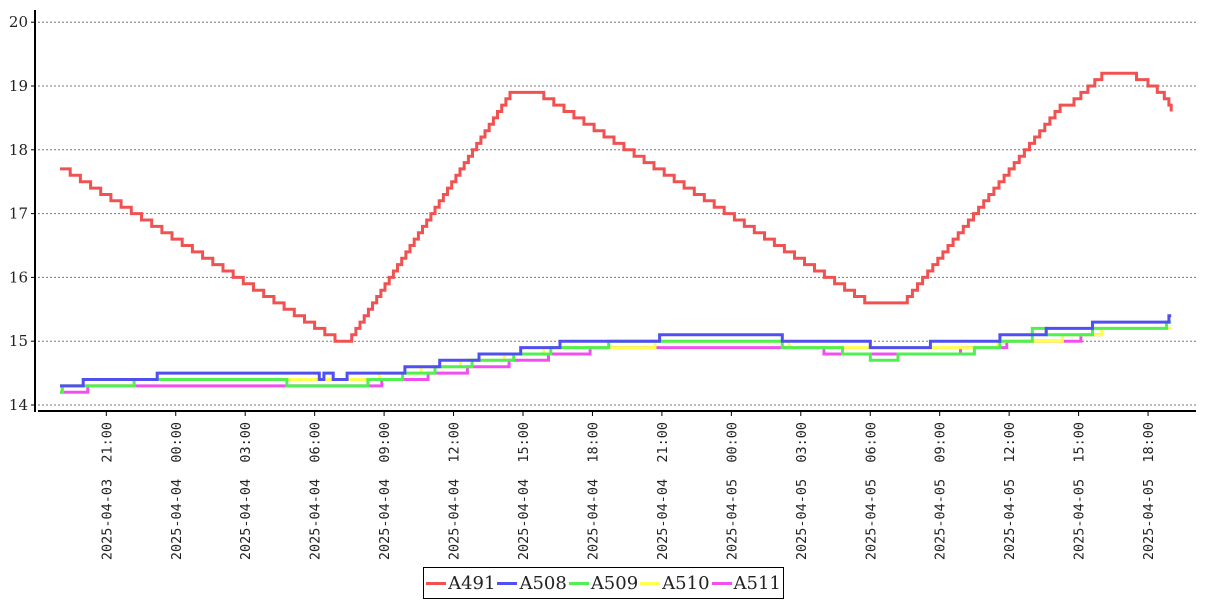  I want to click on x-tick-label: 2025-04-05 18:00, so click(1149, 491).